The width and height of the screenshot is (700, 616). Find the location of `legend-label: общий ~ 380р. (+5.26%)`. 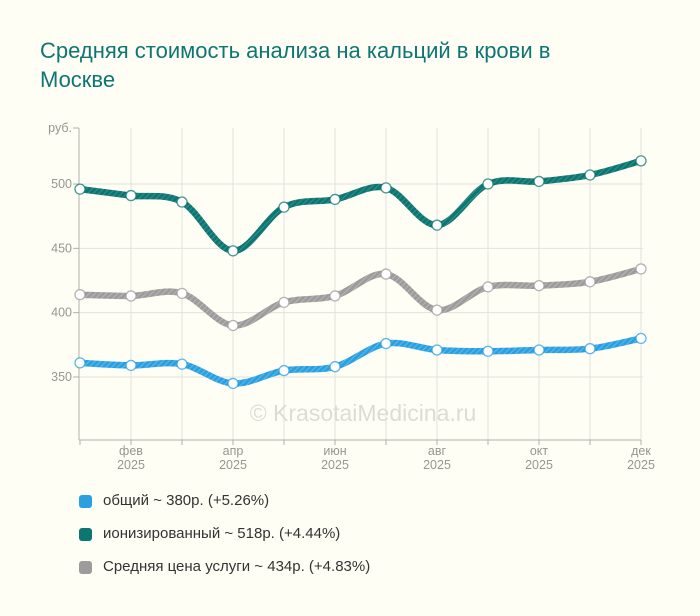

legend-label: общий ~ 380р. (+5.26%) is located at coordinates (186, 500).